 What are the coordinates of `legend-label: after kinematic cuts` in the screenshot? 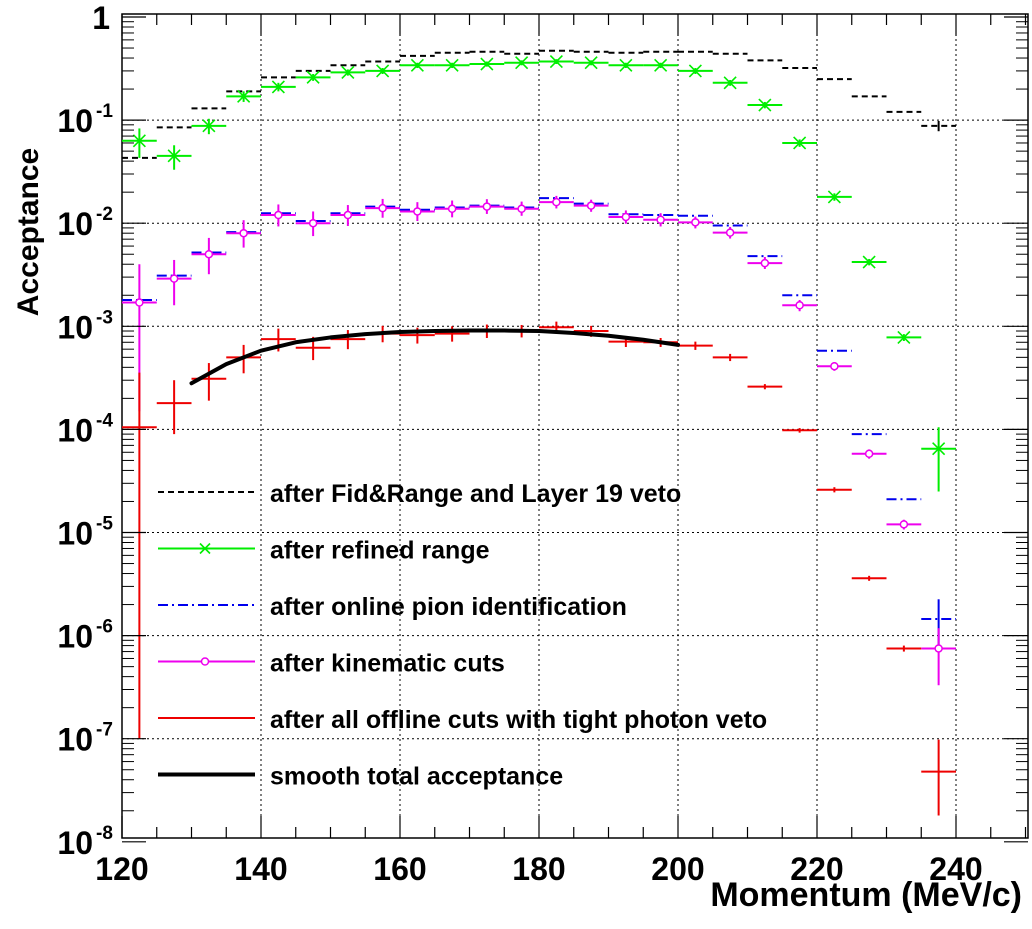 It's located at (387, 664).